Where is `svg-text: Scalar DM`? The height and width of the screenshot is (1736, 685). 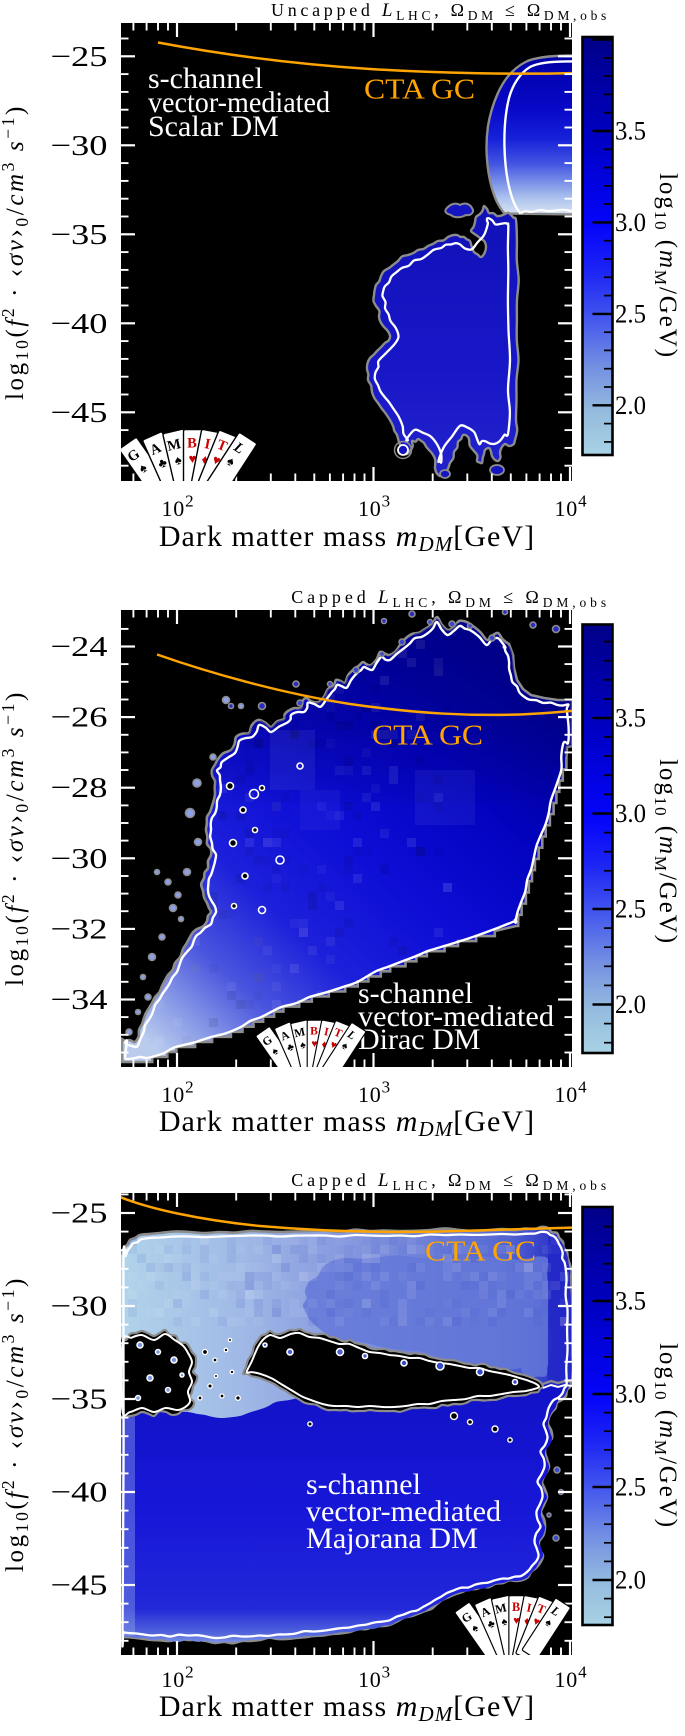
svg-text: Scalar DM is located at coordinates (213, 126).